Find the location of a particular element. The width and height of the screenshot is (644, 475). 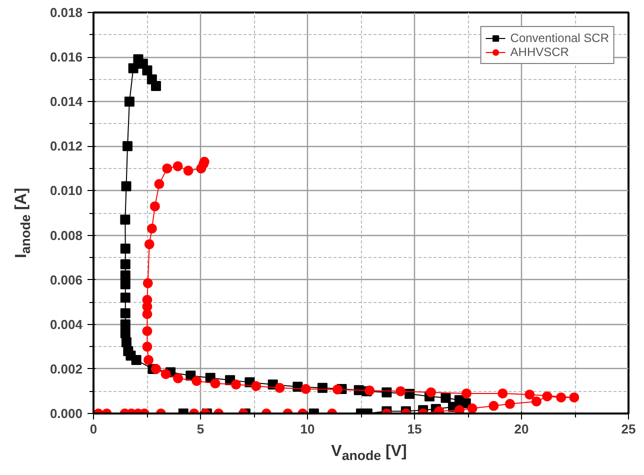

y-tick-label: 0.002 is located at coordinates (66, 368).